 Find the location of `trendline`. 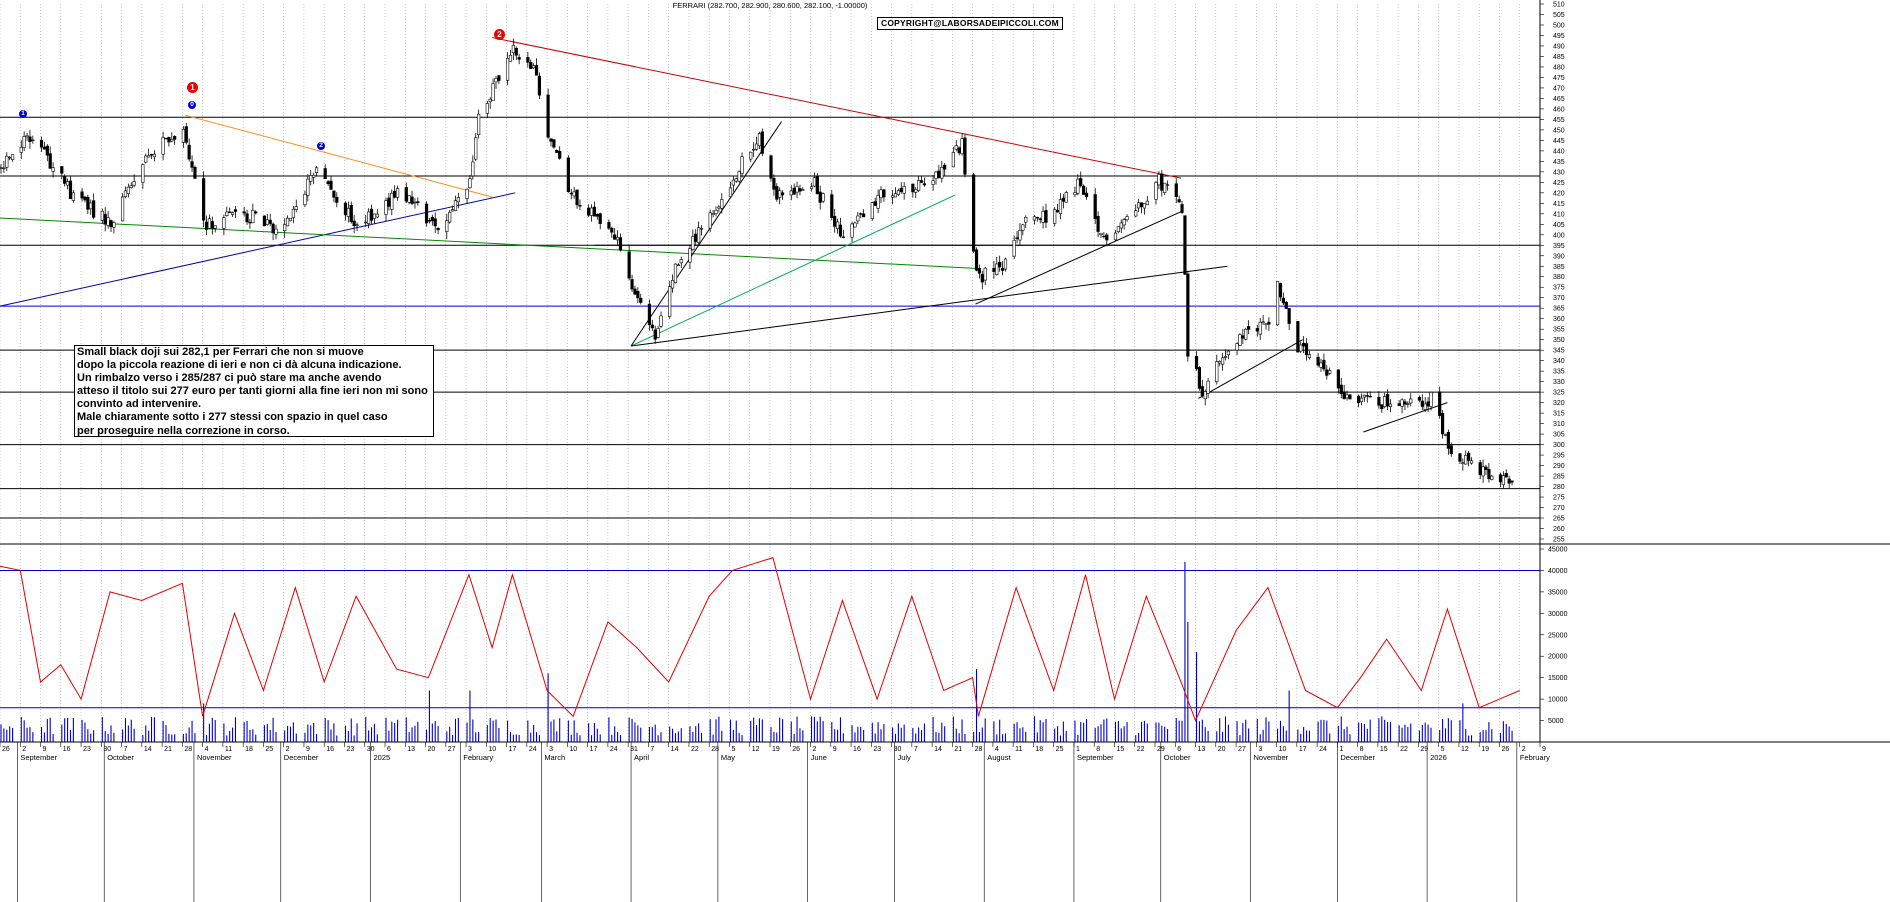

trendline is located at coordinates (929, 306).